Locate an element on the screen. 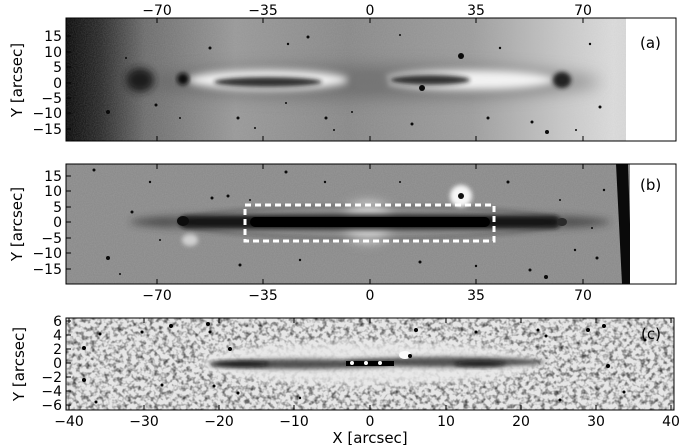  panel-b-xtick-label: −70 is located at coordinates (157, 296).